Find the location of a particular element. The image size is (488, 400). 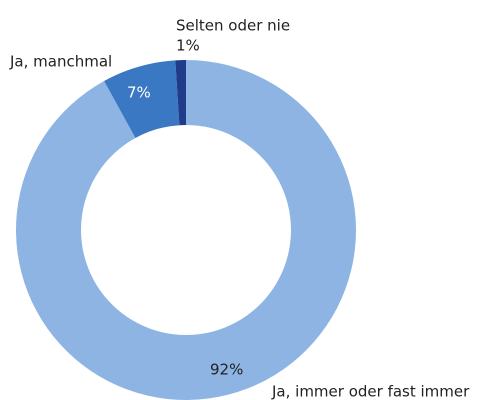

value-label: 7% is located at coordinates (139, 93).